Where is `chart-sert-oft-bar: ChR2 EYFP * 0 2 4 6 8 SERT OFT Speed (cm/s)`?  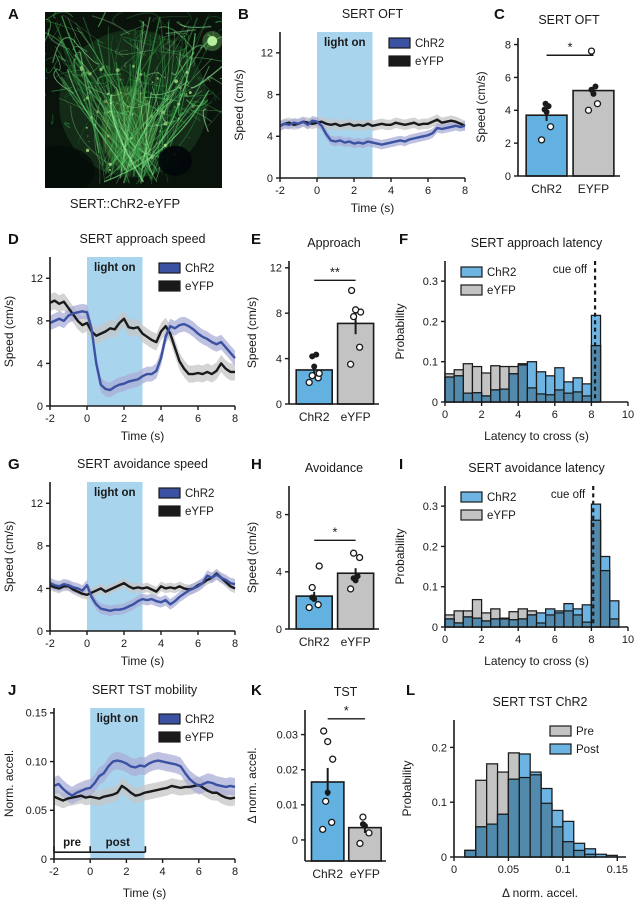
chart-sert-oft-bar: ChR2 EYFP * 0 2 4 6 8 SERT OFT Speed (cm/s) is located at coordinates (556, 110).